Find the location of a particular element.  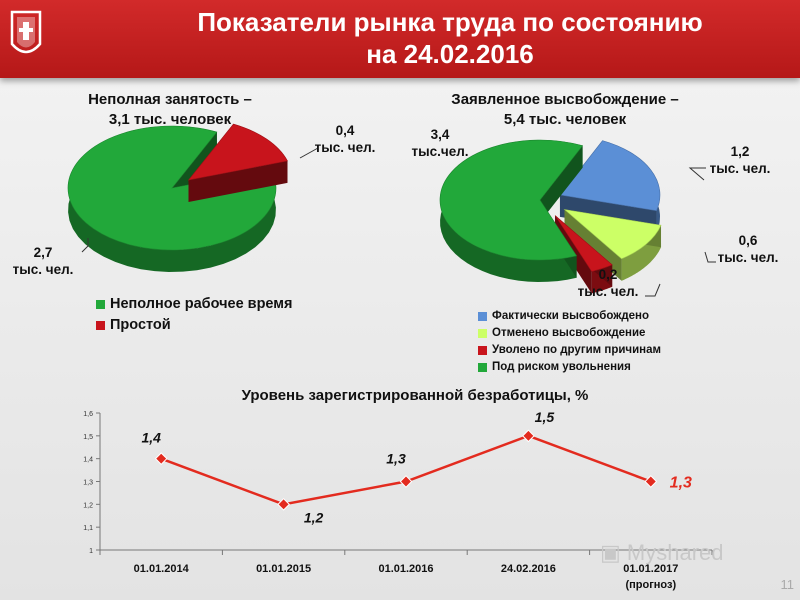

pie2-label-lightgreen: 0,6 тыс. чел. is located at coordinates (748, 249).